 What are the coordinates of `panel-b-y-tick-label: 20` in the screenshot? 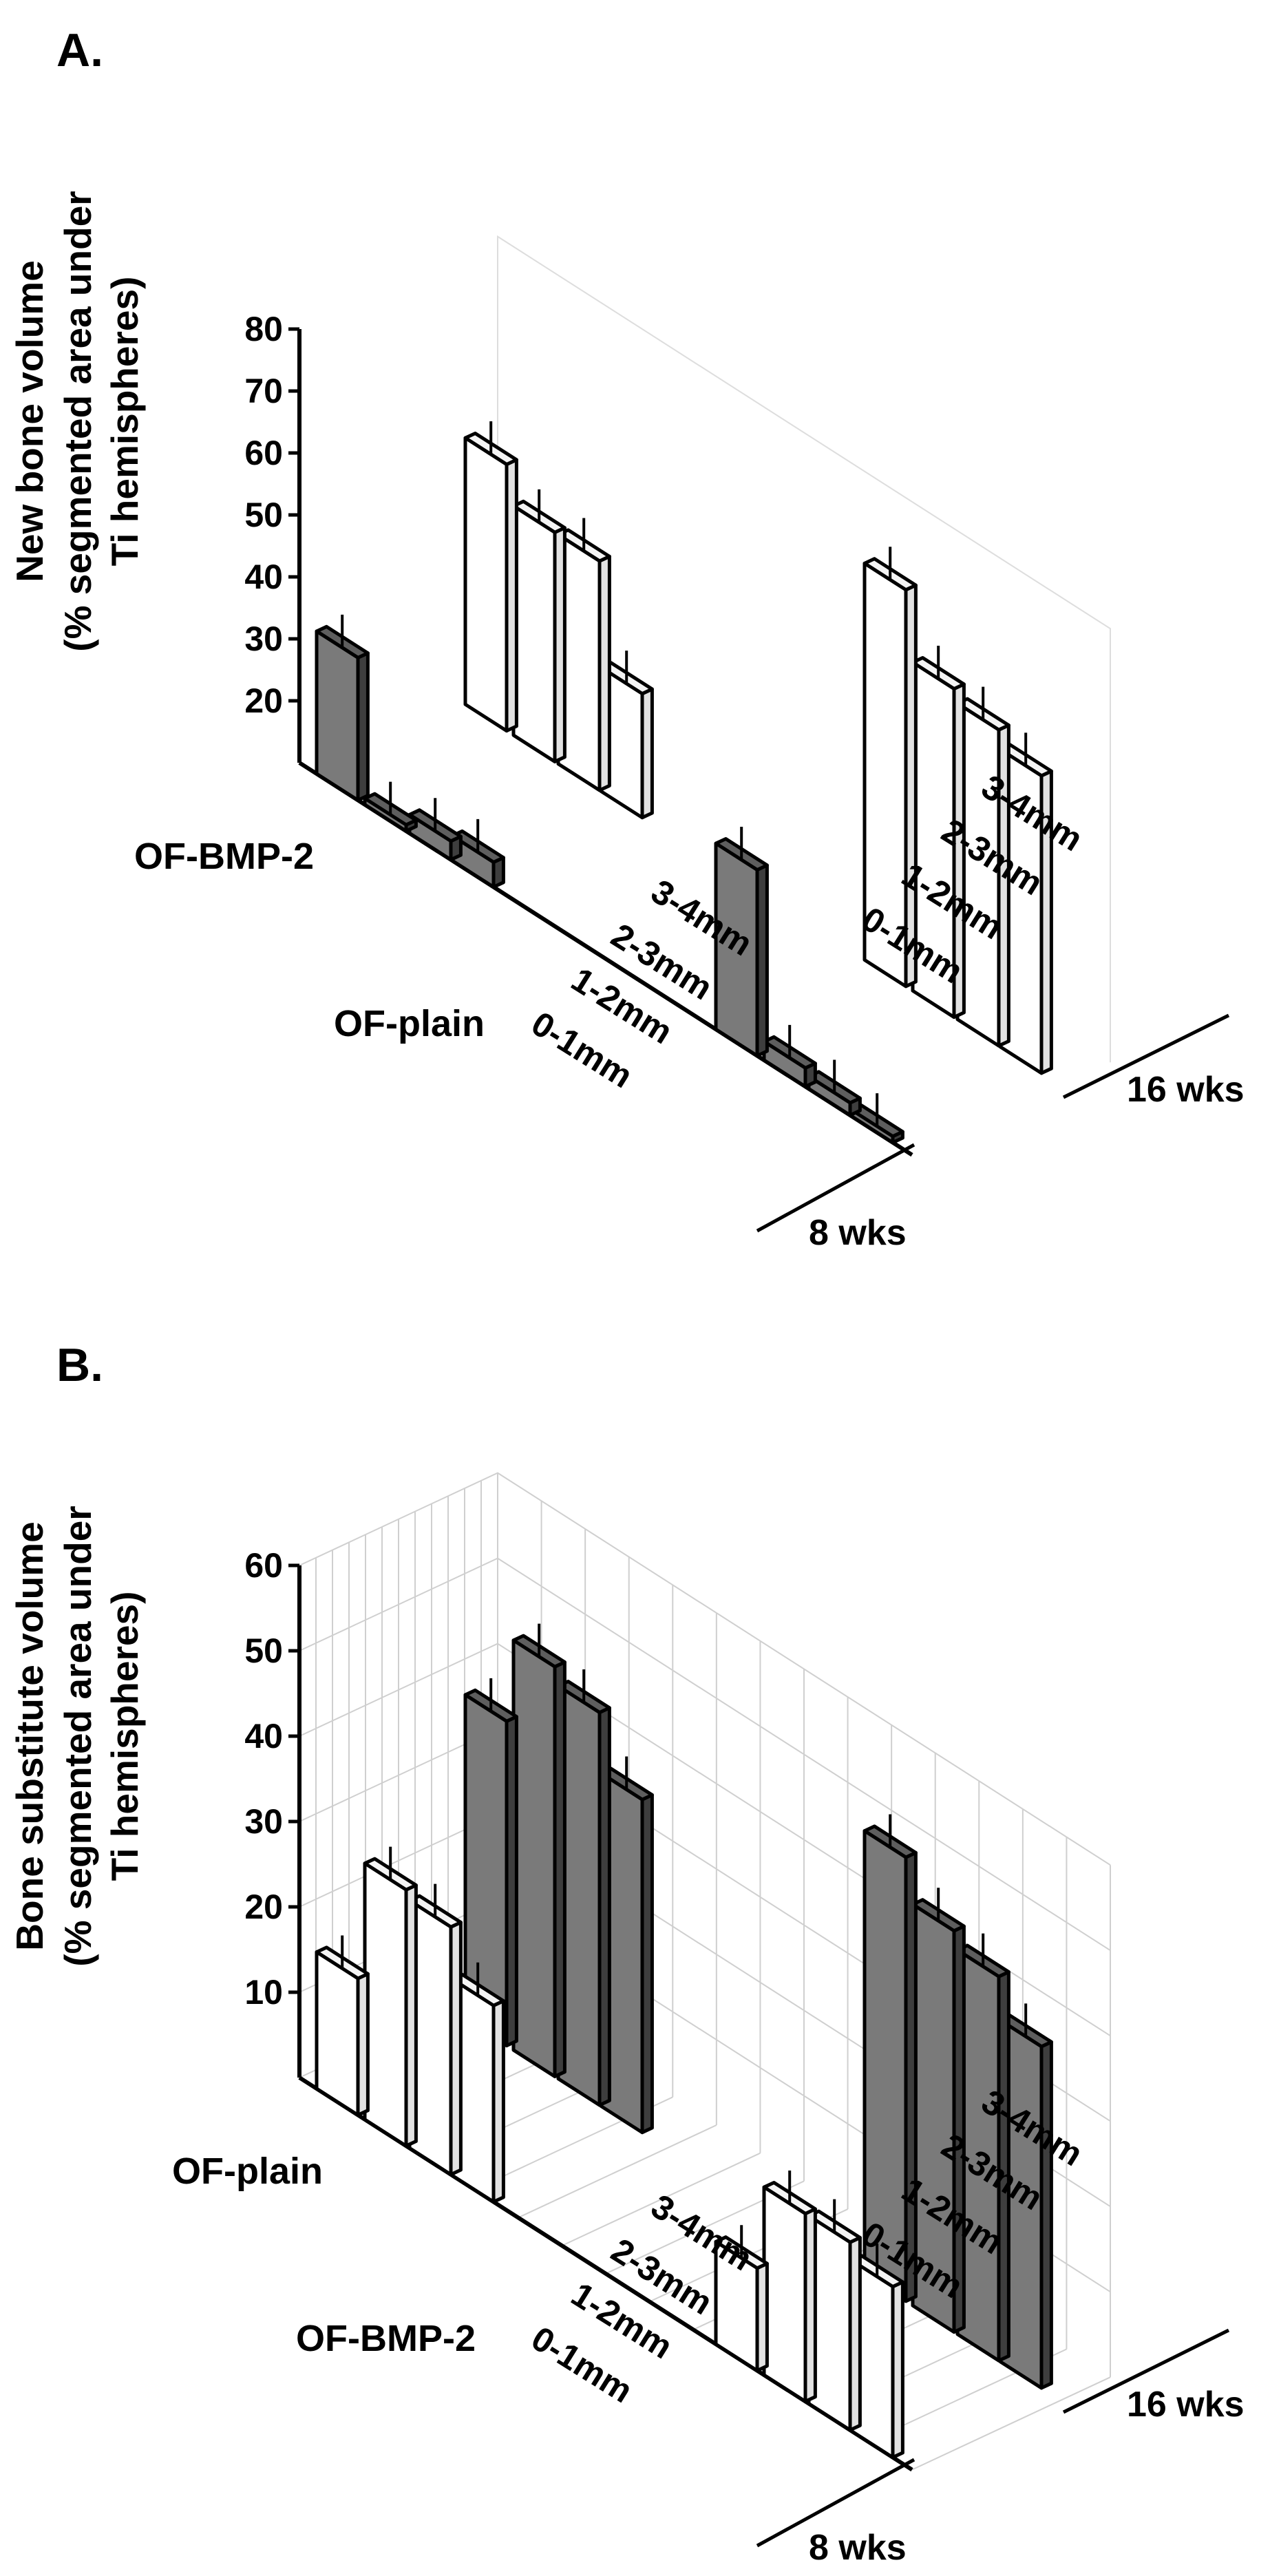 It's located at (263, 1907).